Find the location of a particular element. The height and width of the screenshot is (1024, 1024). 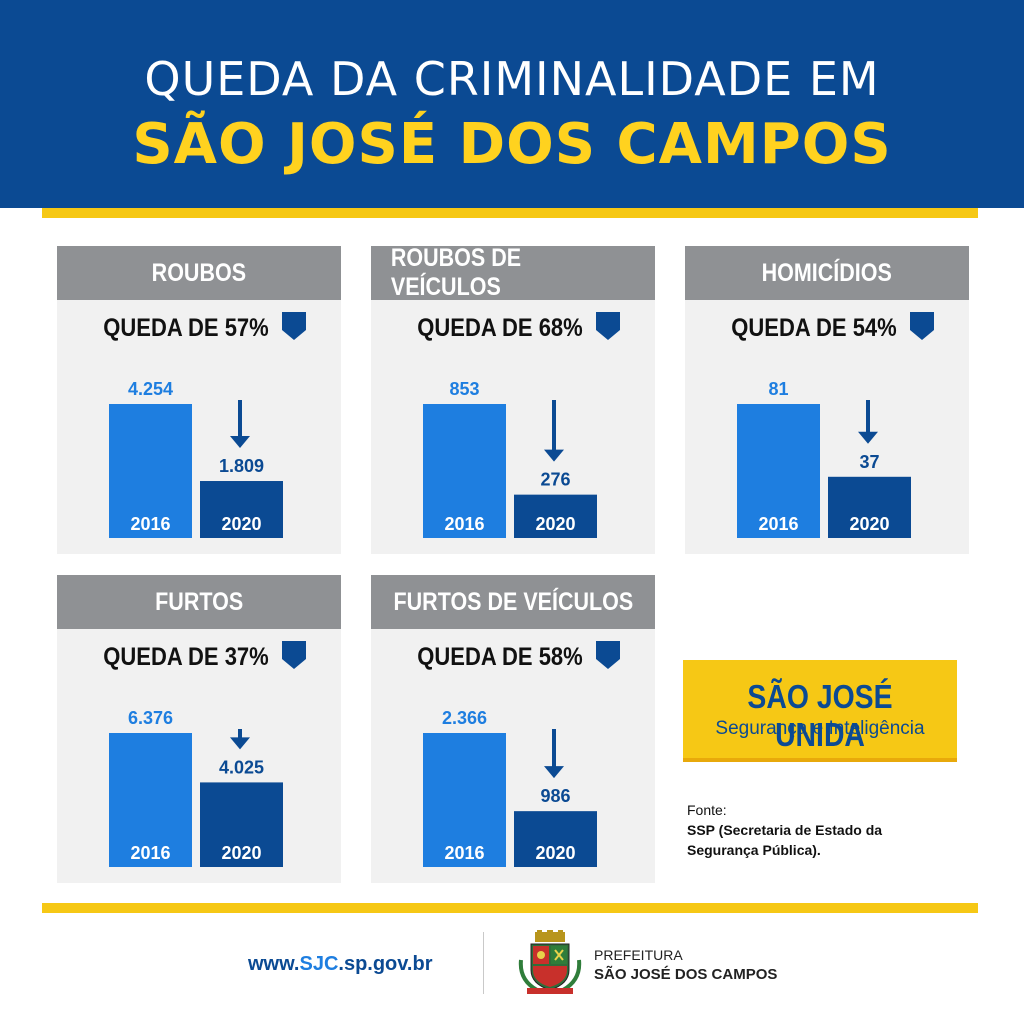

badge-subtitle: Segurança e Inteligência is located at coordinates (820, 728).